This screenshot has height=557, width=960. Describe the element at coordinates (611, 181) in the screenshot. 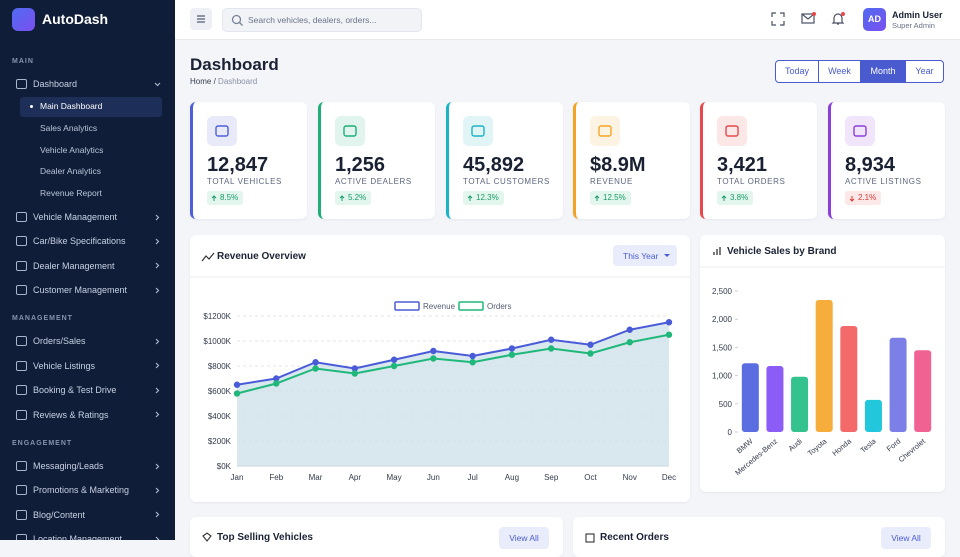

I see `stat-label: REVENUE` at that location.